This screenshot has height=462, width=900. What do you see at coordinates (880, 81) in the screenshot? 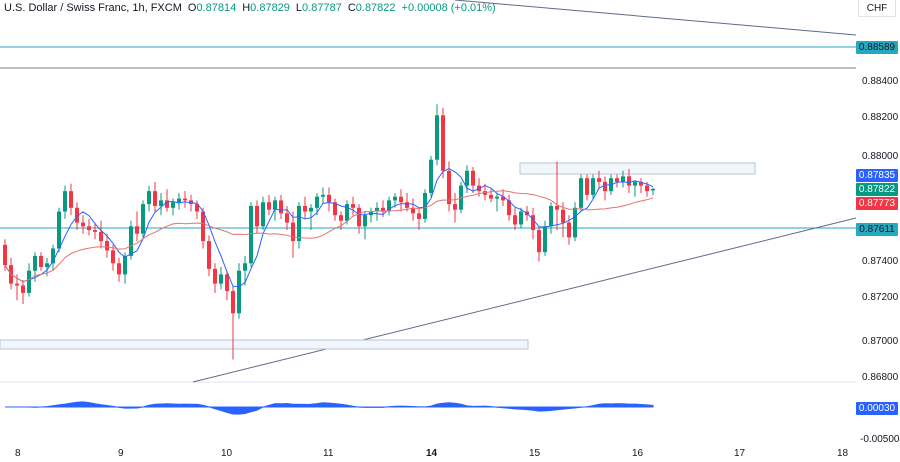
I see `price-tick-label: 0.88400` at bounding box center [880, 81].